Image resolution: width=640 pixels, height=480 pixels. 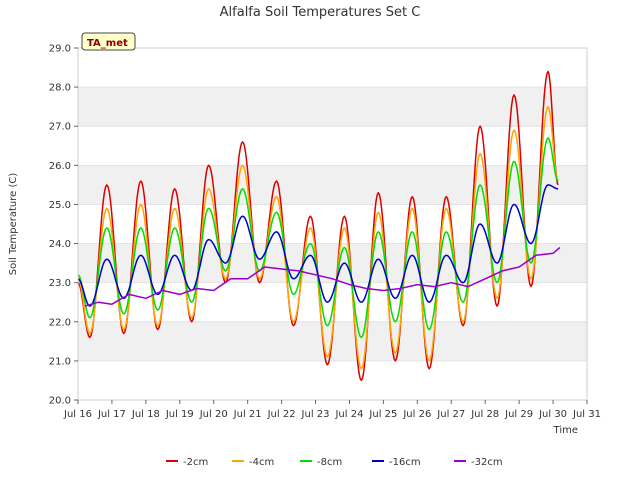 What do you see at coordinates (195, 462) in the screenshot?
I see `legend-label: -2cm` at bounding box center [195, 462].